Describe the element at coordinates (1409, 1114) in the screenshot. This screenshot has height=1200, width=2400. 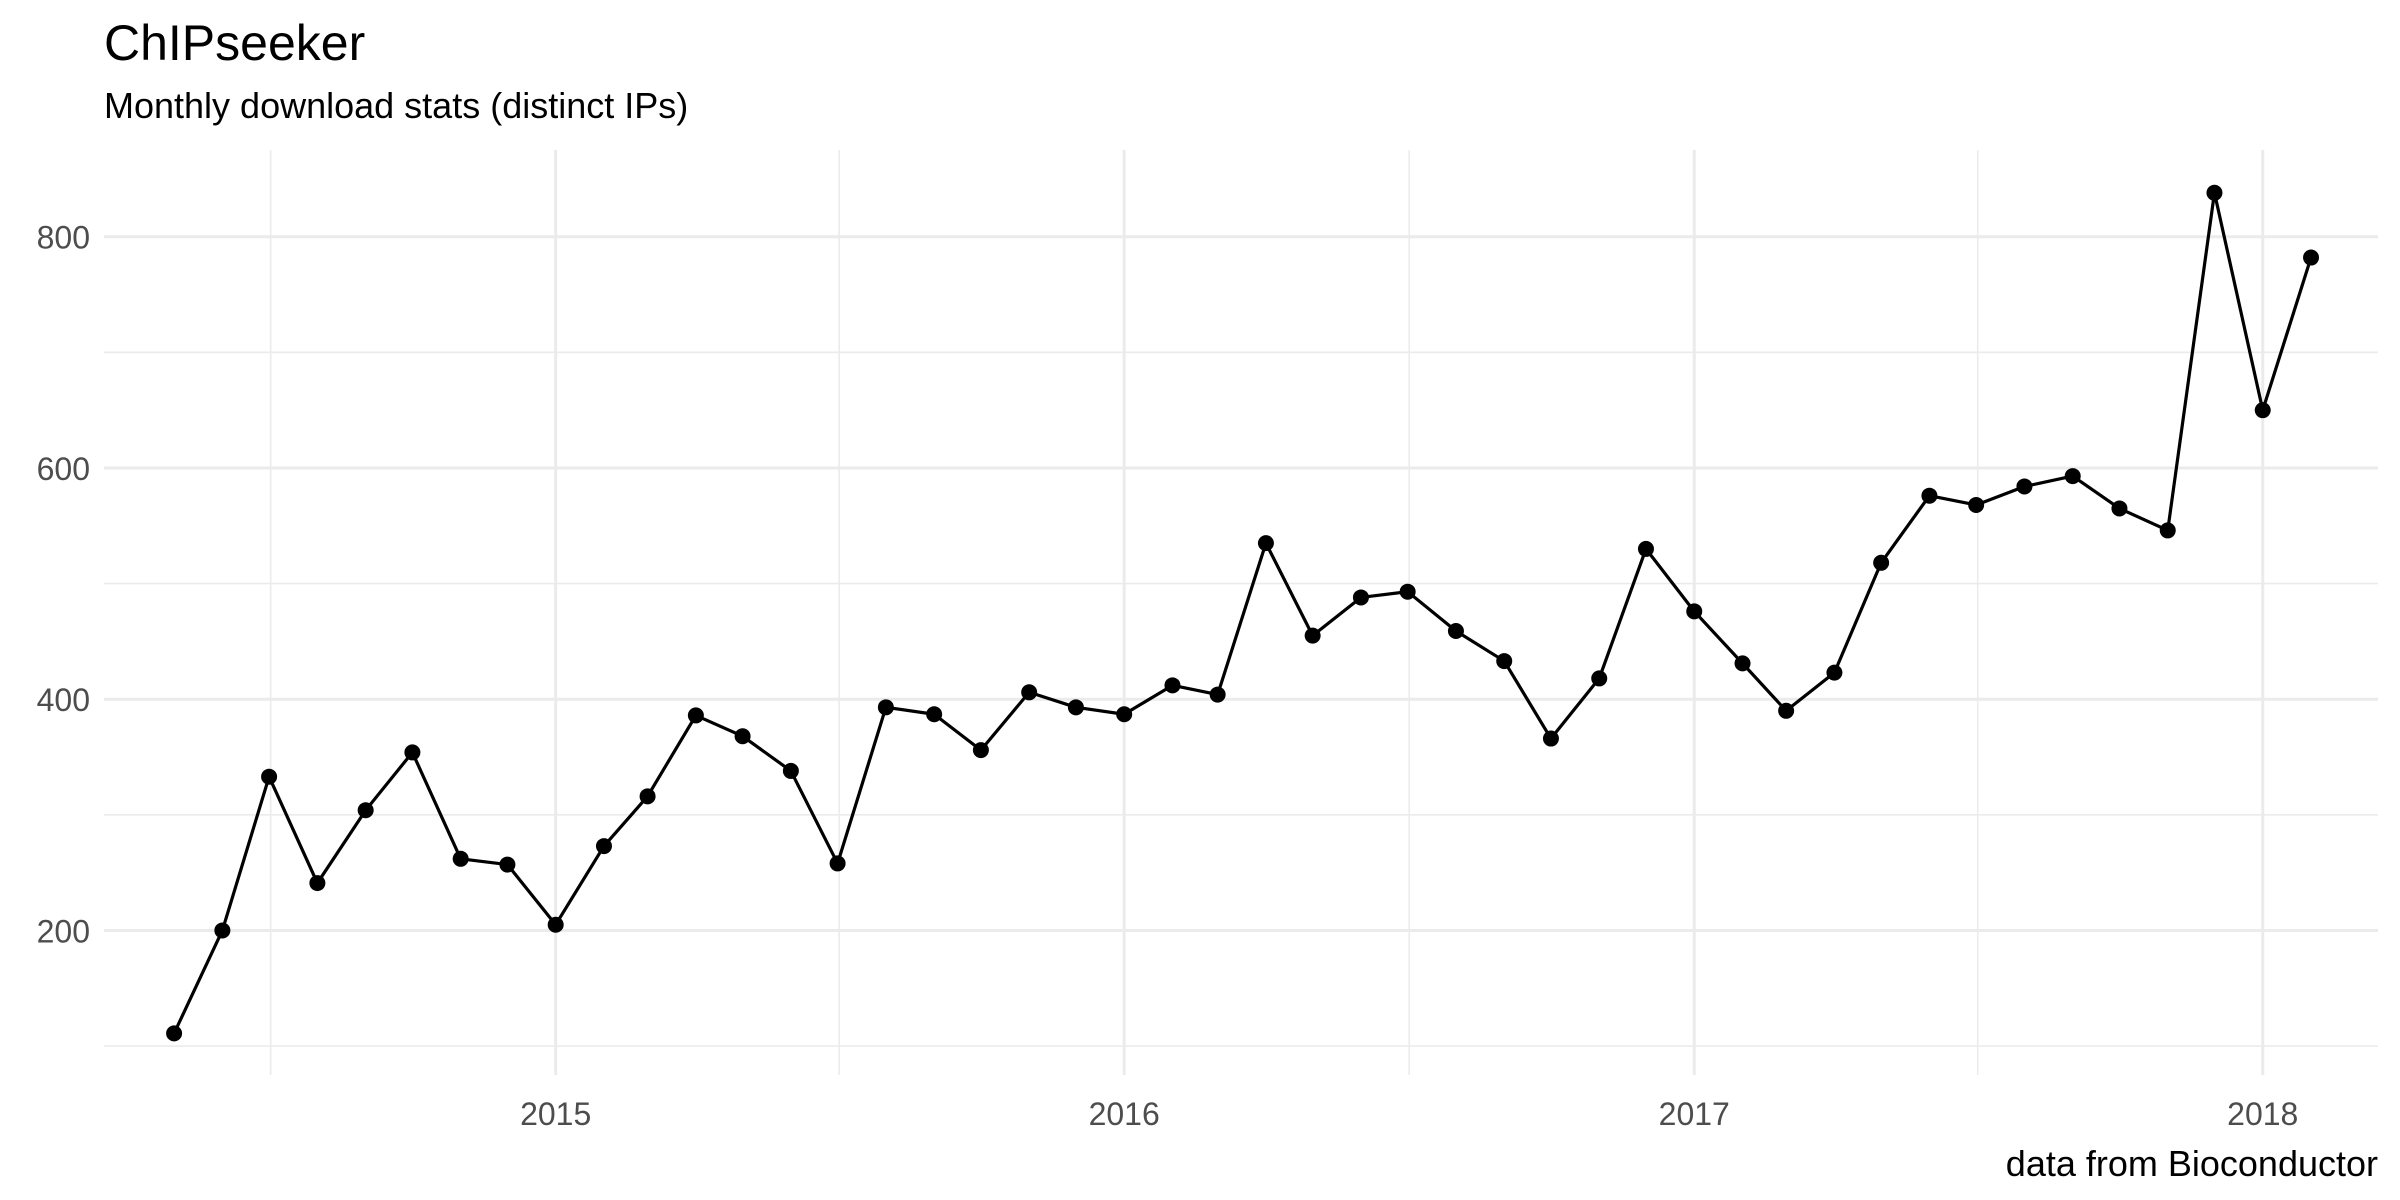
I see `x-axis-ticks: 2015 2016 2017 2018` at that location.